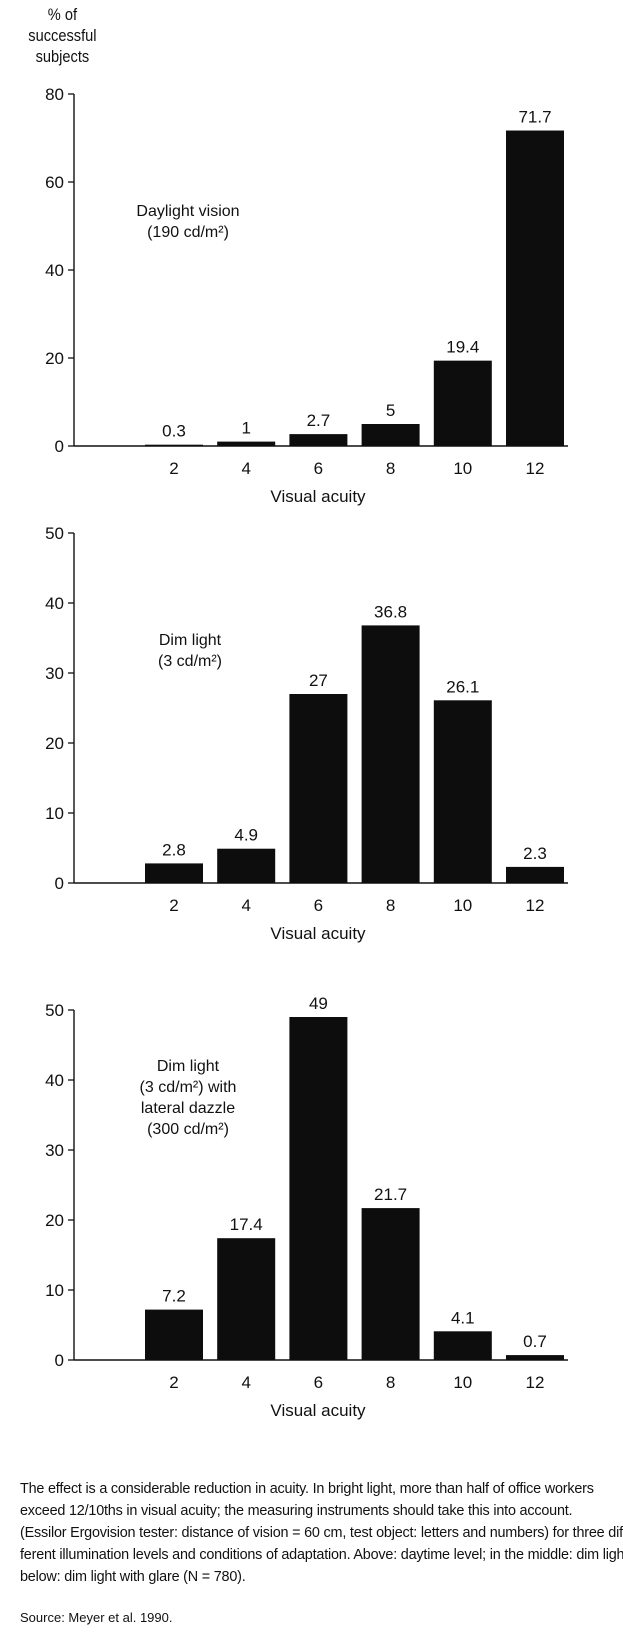 Image resolution: width=623 pixels, height=1633 pixels. I want to click on value-label: 27, so click(318, 680).